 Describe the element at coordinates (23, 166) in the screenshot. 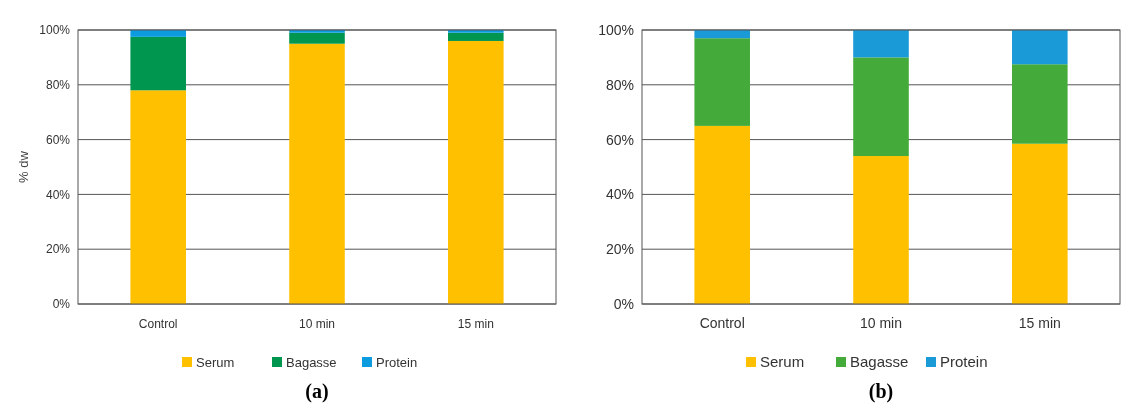

I see `y-axis-title: % dw` at that location.